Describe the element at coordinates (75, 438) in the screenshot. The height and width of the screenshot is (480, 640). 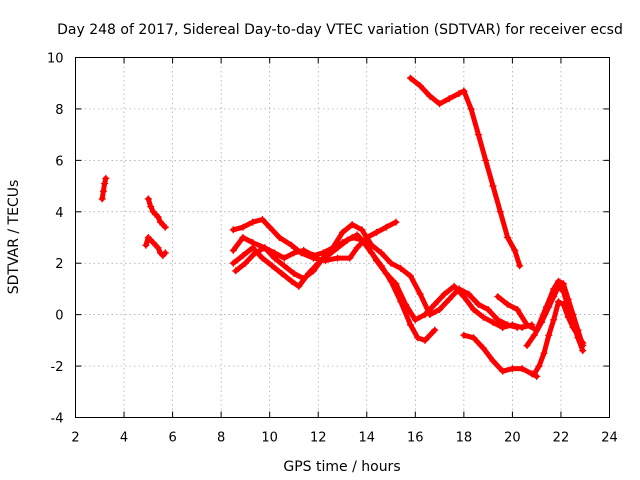
I see `x-tick-label: 2` at that location.